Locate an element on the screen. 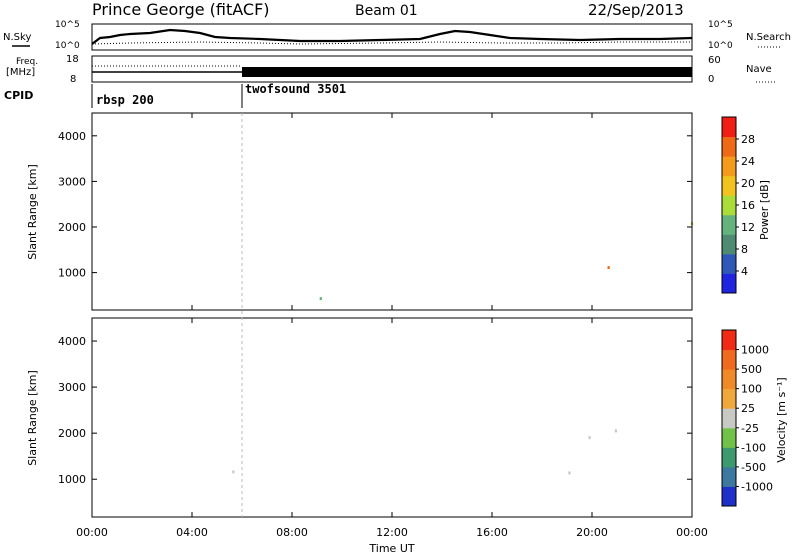  noise-panel-frame is located at coordinates (392, 37).